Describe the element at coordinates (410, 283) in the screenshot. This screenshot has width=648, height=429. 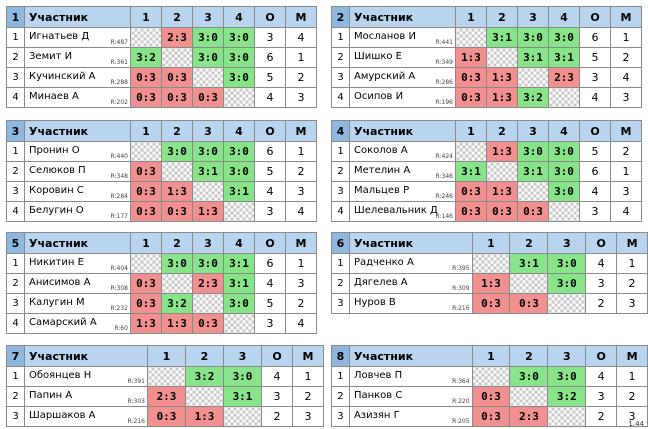
I see `player-cell: Дягелев А R:309` at that location.